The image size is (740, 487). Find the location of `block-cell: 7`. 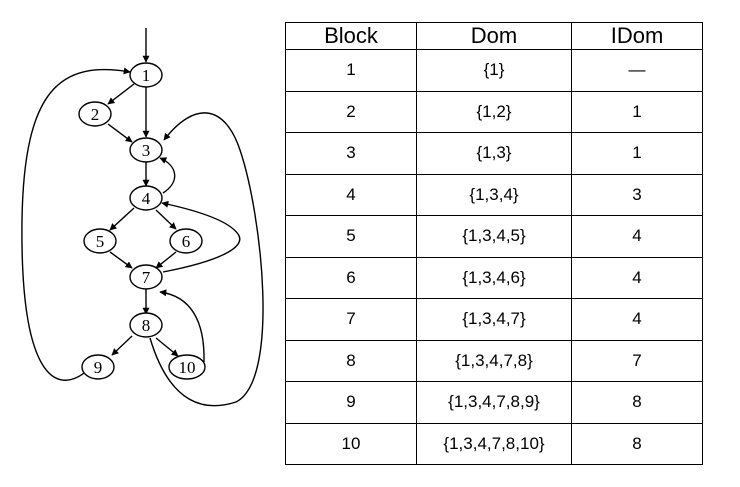

block-cell: 7 is located at coordinates (351, 319).